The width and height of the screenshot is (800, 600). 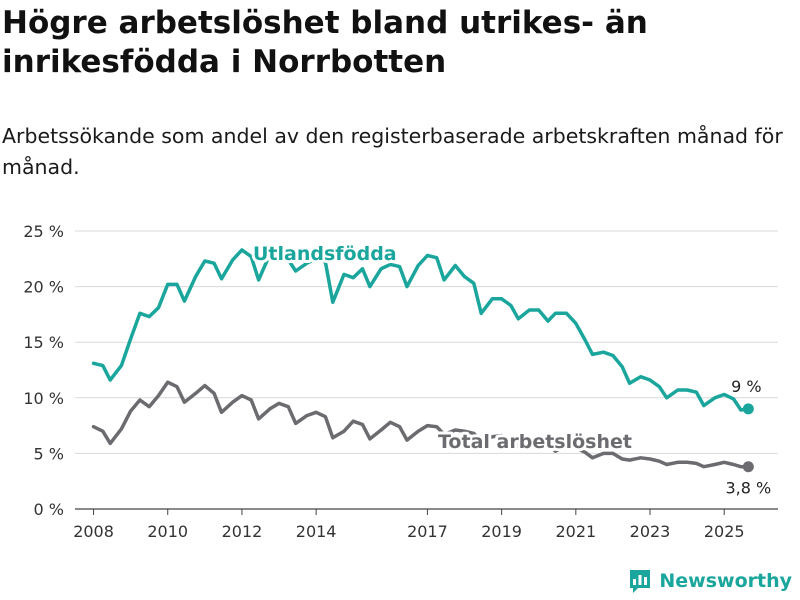 What do you see at coordinates (724, 531) in the screenshot?
I see `x-tick-label: 2025` at bounding box center [724, 531].